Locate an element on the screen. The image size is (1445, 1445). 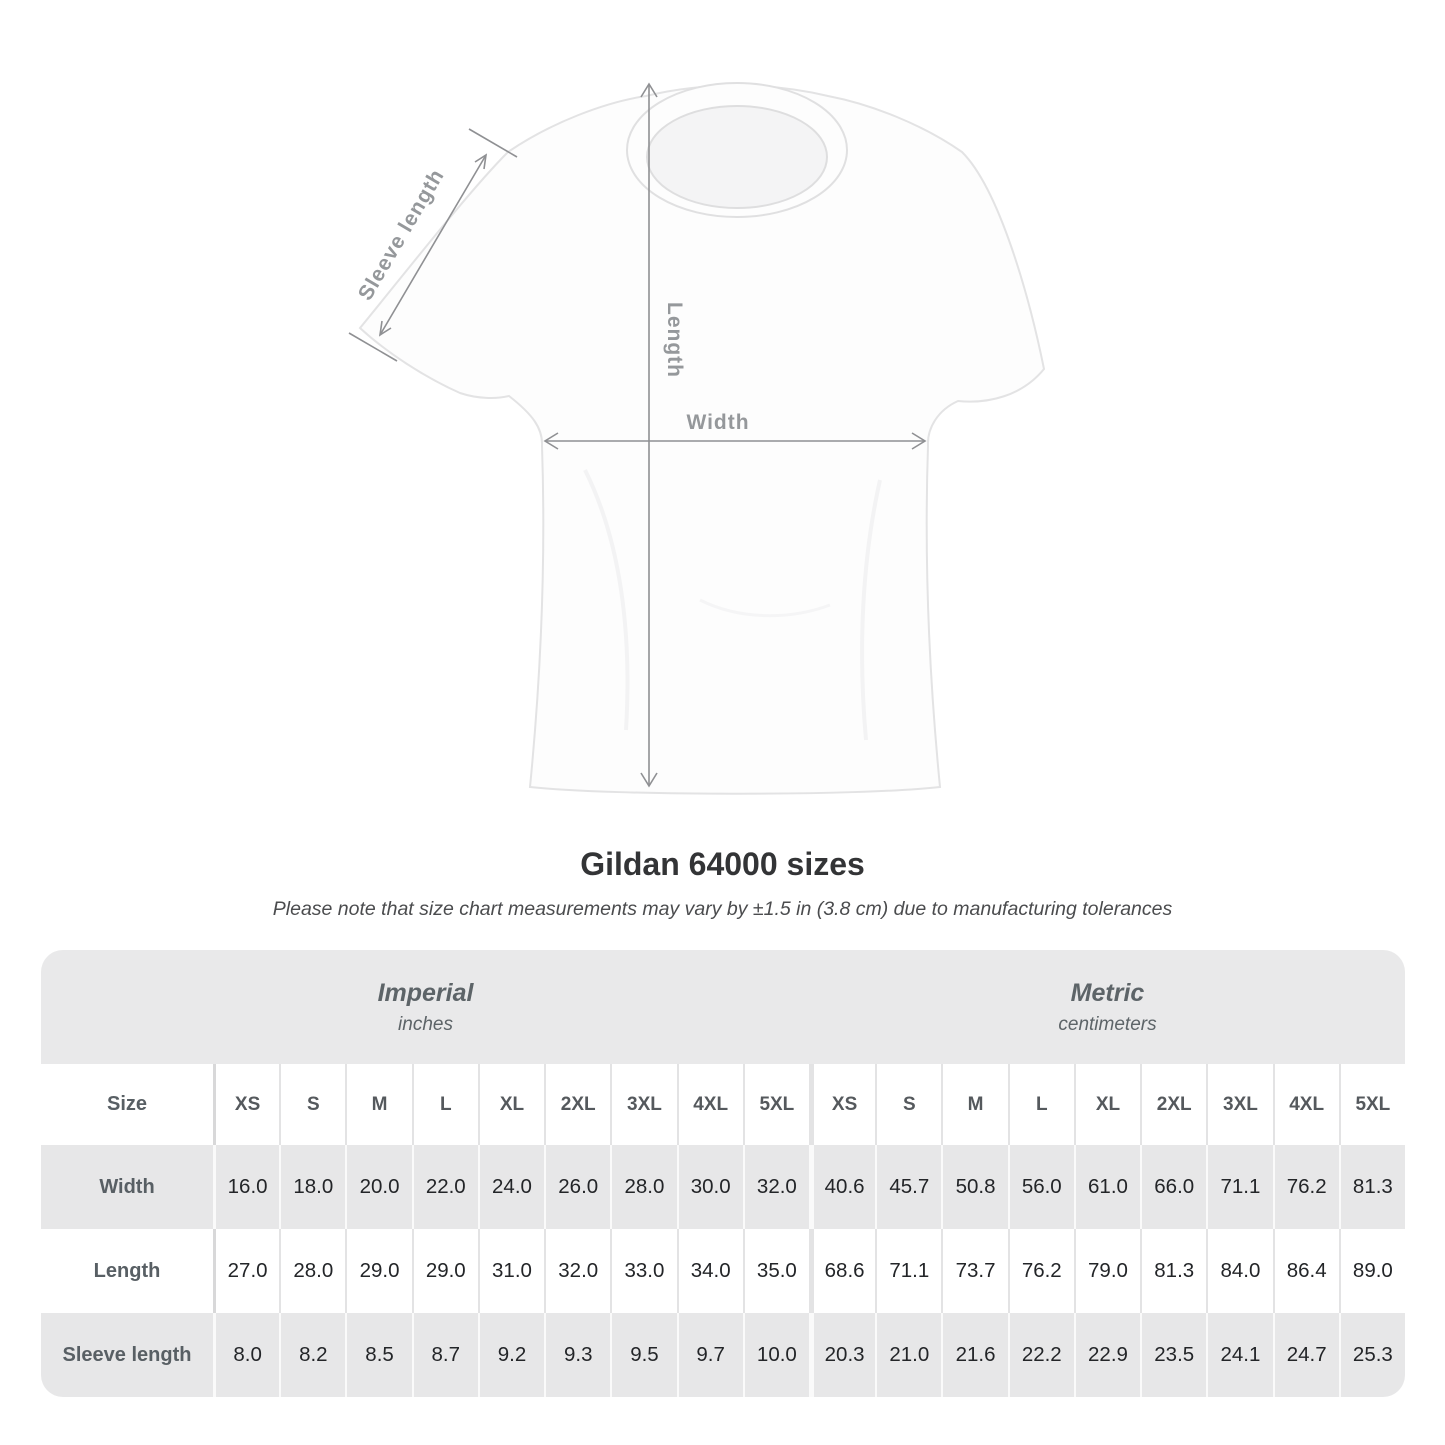
table-cell: 34.0 is located at coordinates (709, 1271).